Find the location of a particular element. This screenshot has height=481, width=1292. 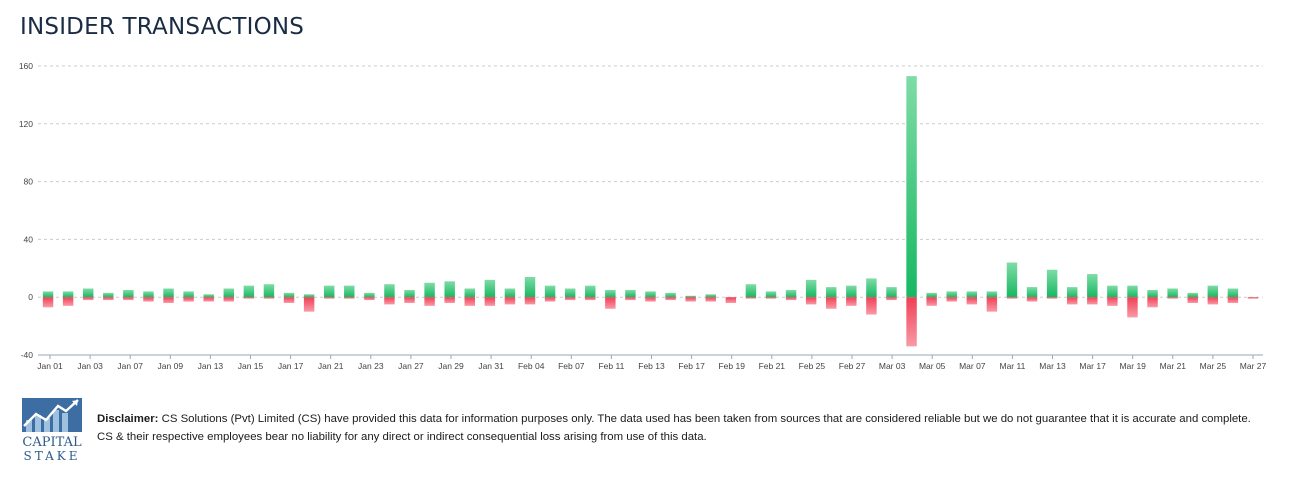

x-tick-label: Mar 05 is located at coordinates (932, 366).